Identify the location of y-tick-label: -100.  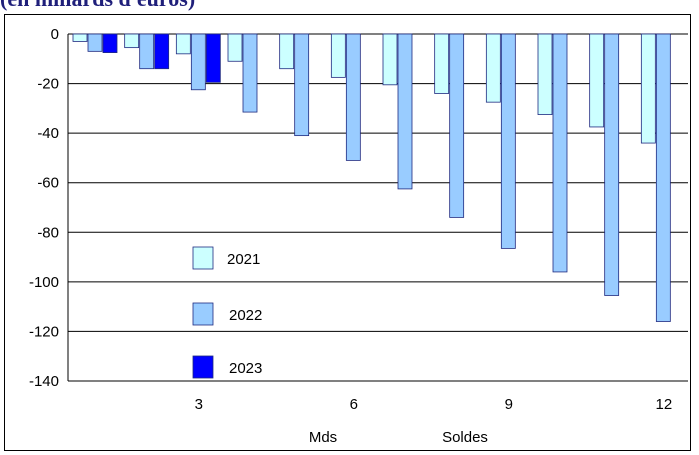
(44, 282).